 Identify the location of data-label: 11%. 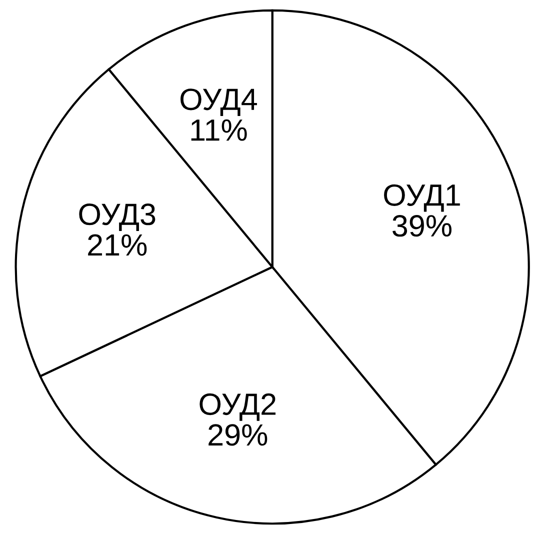
(219, 130).